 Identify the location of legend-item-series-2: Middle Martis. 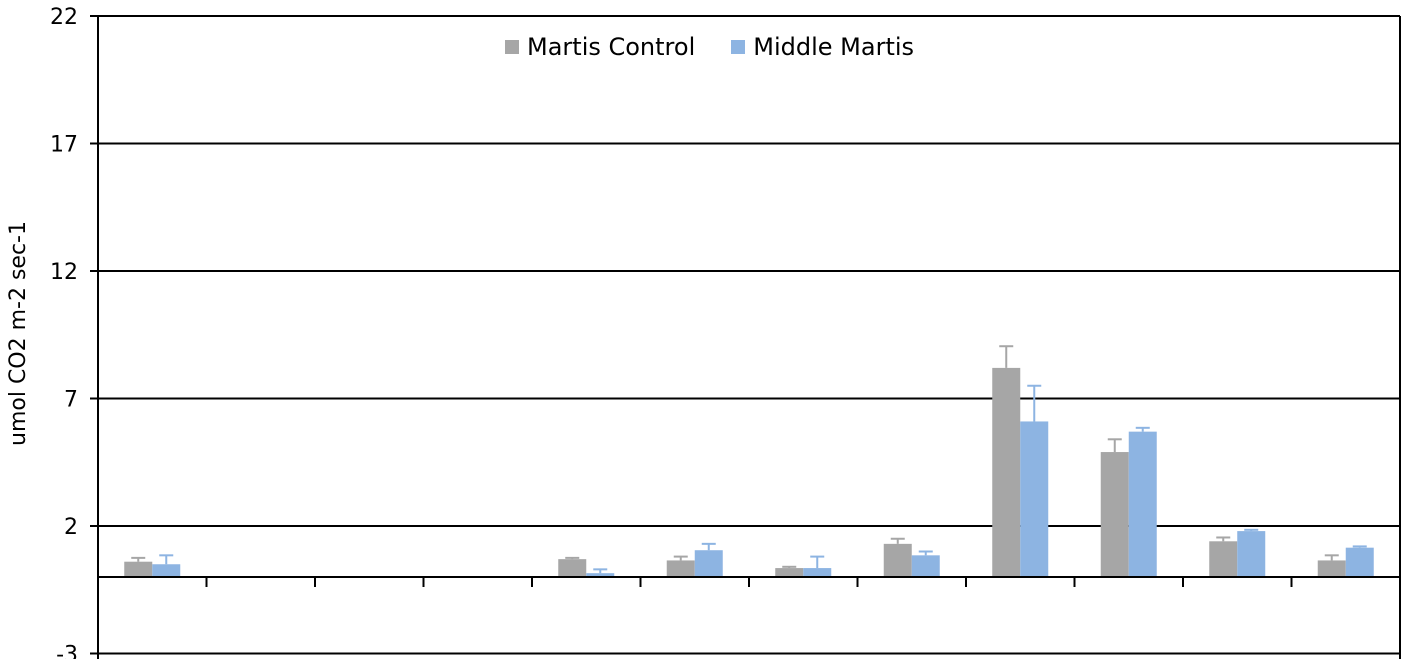
(822, 47).